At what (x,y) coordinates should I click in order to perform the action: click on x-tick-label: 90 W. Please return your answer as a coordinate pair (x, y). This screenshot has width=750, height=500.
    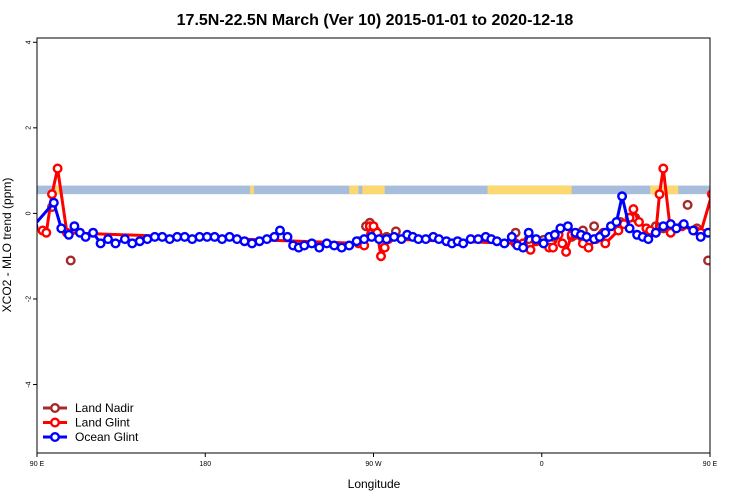
    Looking at the image, I should click on (373, 464).